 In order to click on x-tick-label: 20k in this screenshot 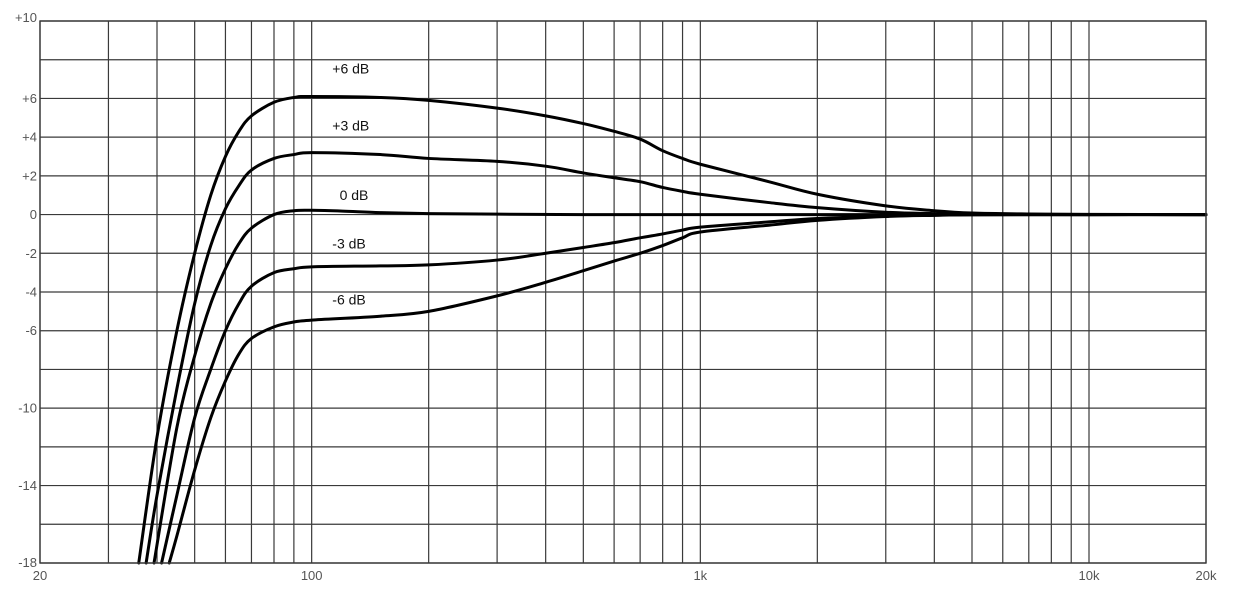, I will do `click(1206, 575)`.